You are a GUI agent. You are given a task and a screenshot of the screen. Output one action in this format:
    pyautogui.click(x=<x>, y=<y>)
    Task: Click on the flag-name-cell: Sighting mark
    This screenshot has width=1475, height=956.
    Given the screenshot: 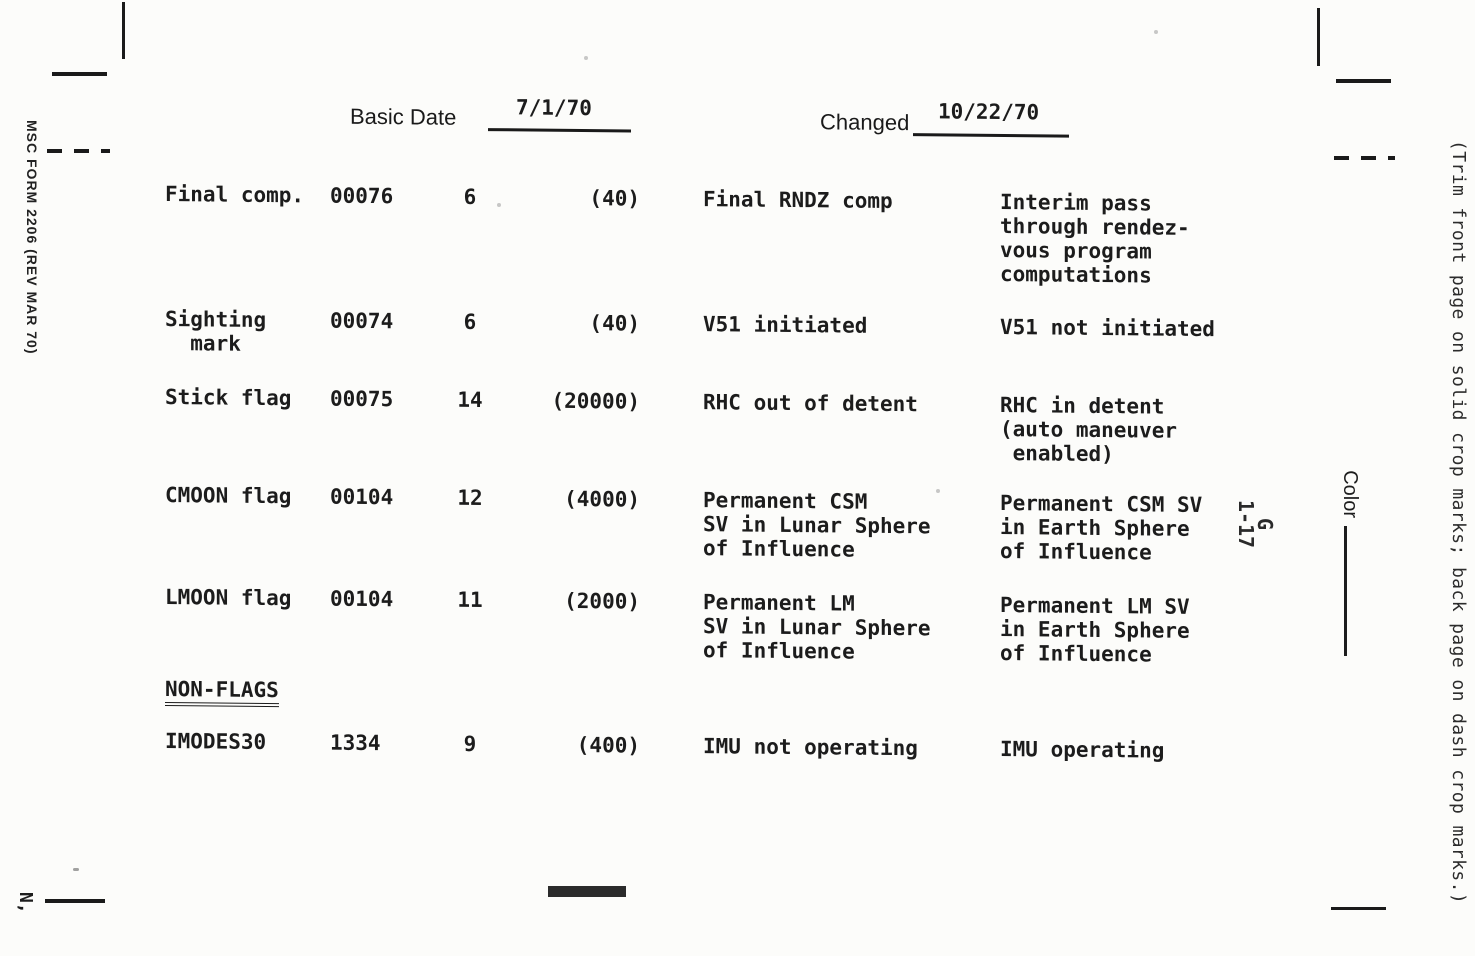 What is the action you would take?
    pyautogui.click(x=216, y=331)
    